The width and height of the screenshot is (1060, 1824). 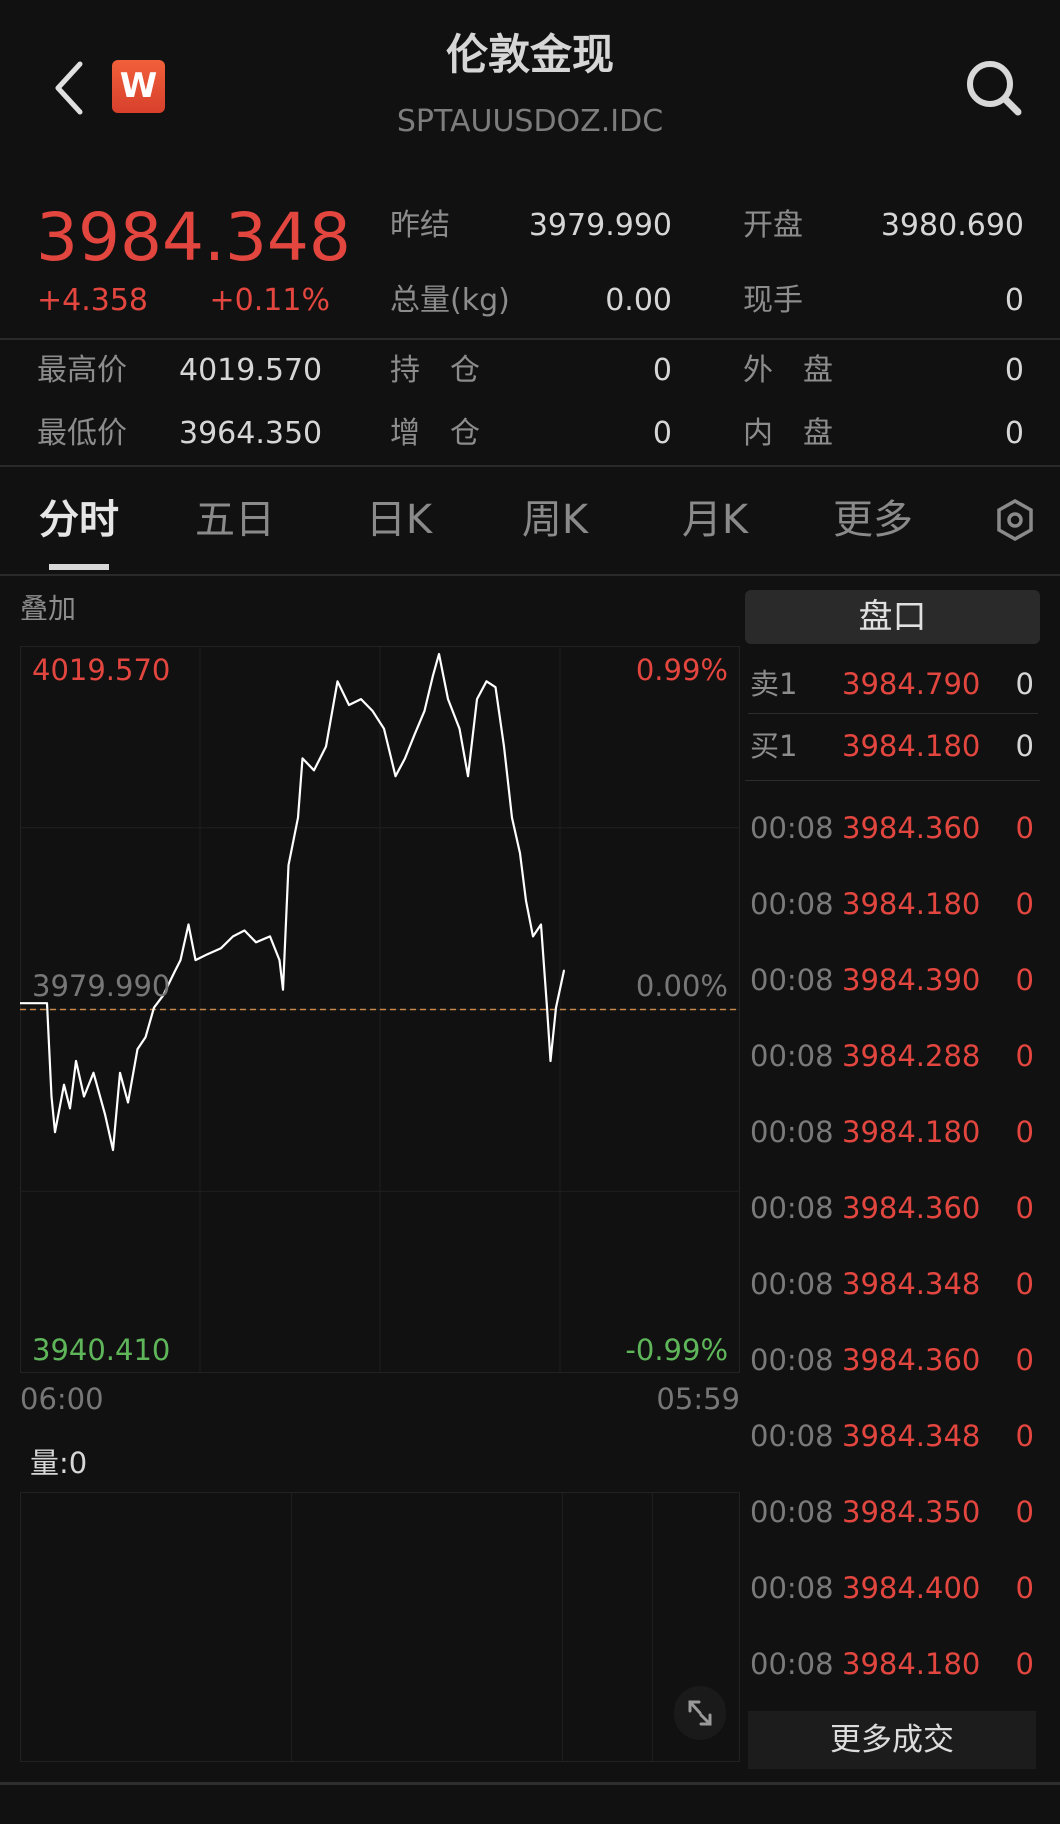 I want to click on field-value: 0.00, so click(x=638, y=300).